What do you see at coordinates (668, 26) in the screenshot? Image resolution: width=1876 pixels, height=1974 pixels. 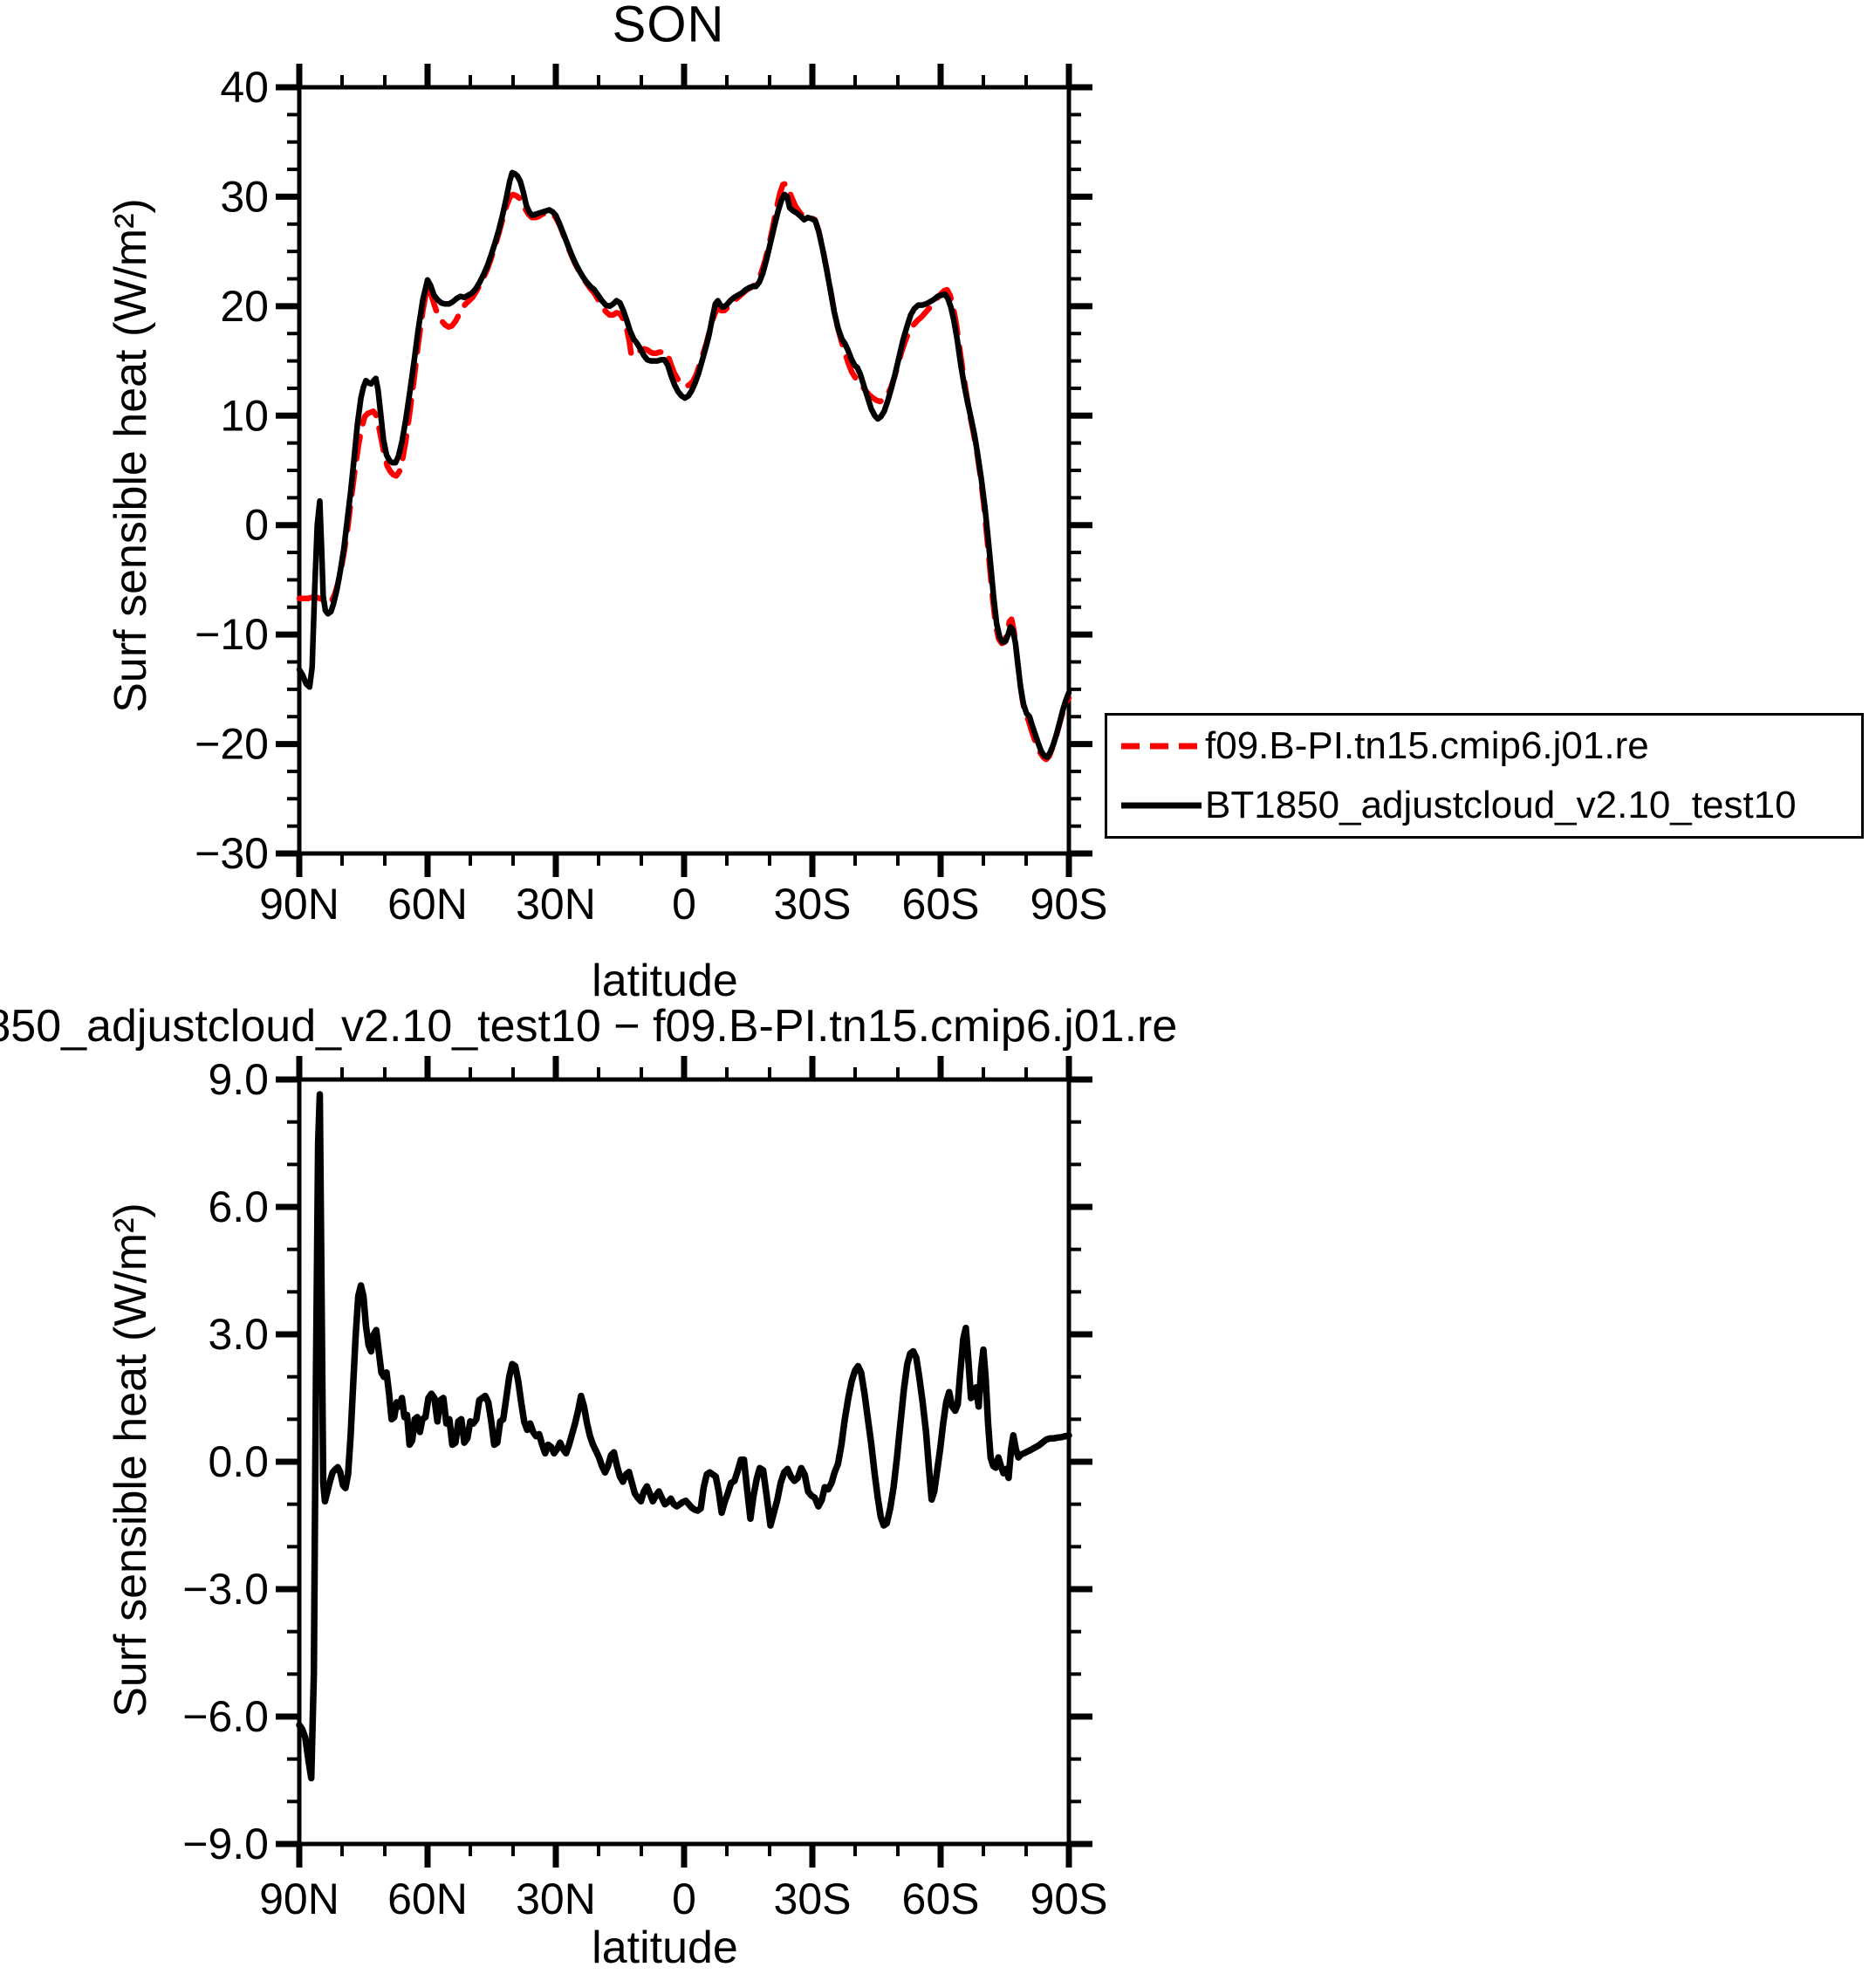 I see `top-chart-title: SON` at bounding box center [668, 26].